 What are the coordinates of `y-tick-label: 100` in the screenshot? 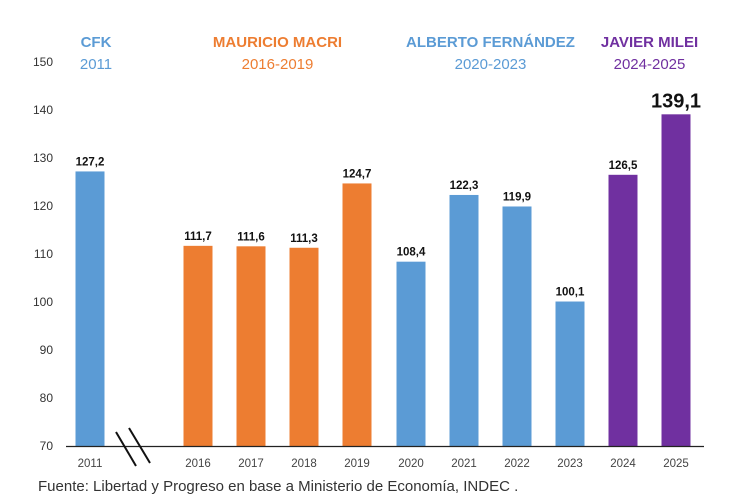 It's located at (43, 302).